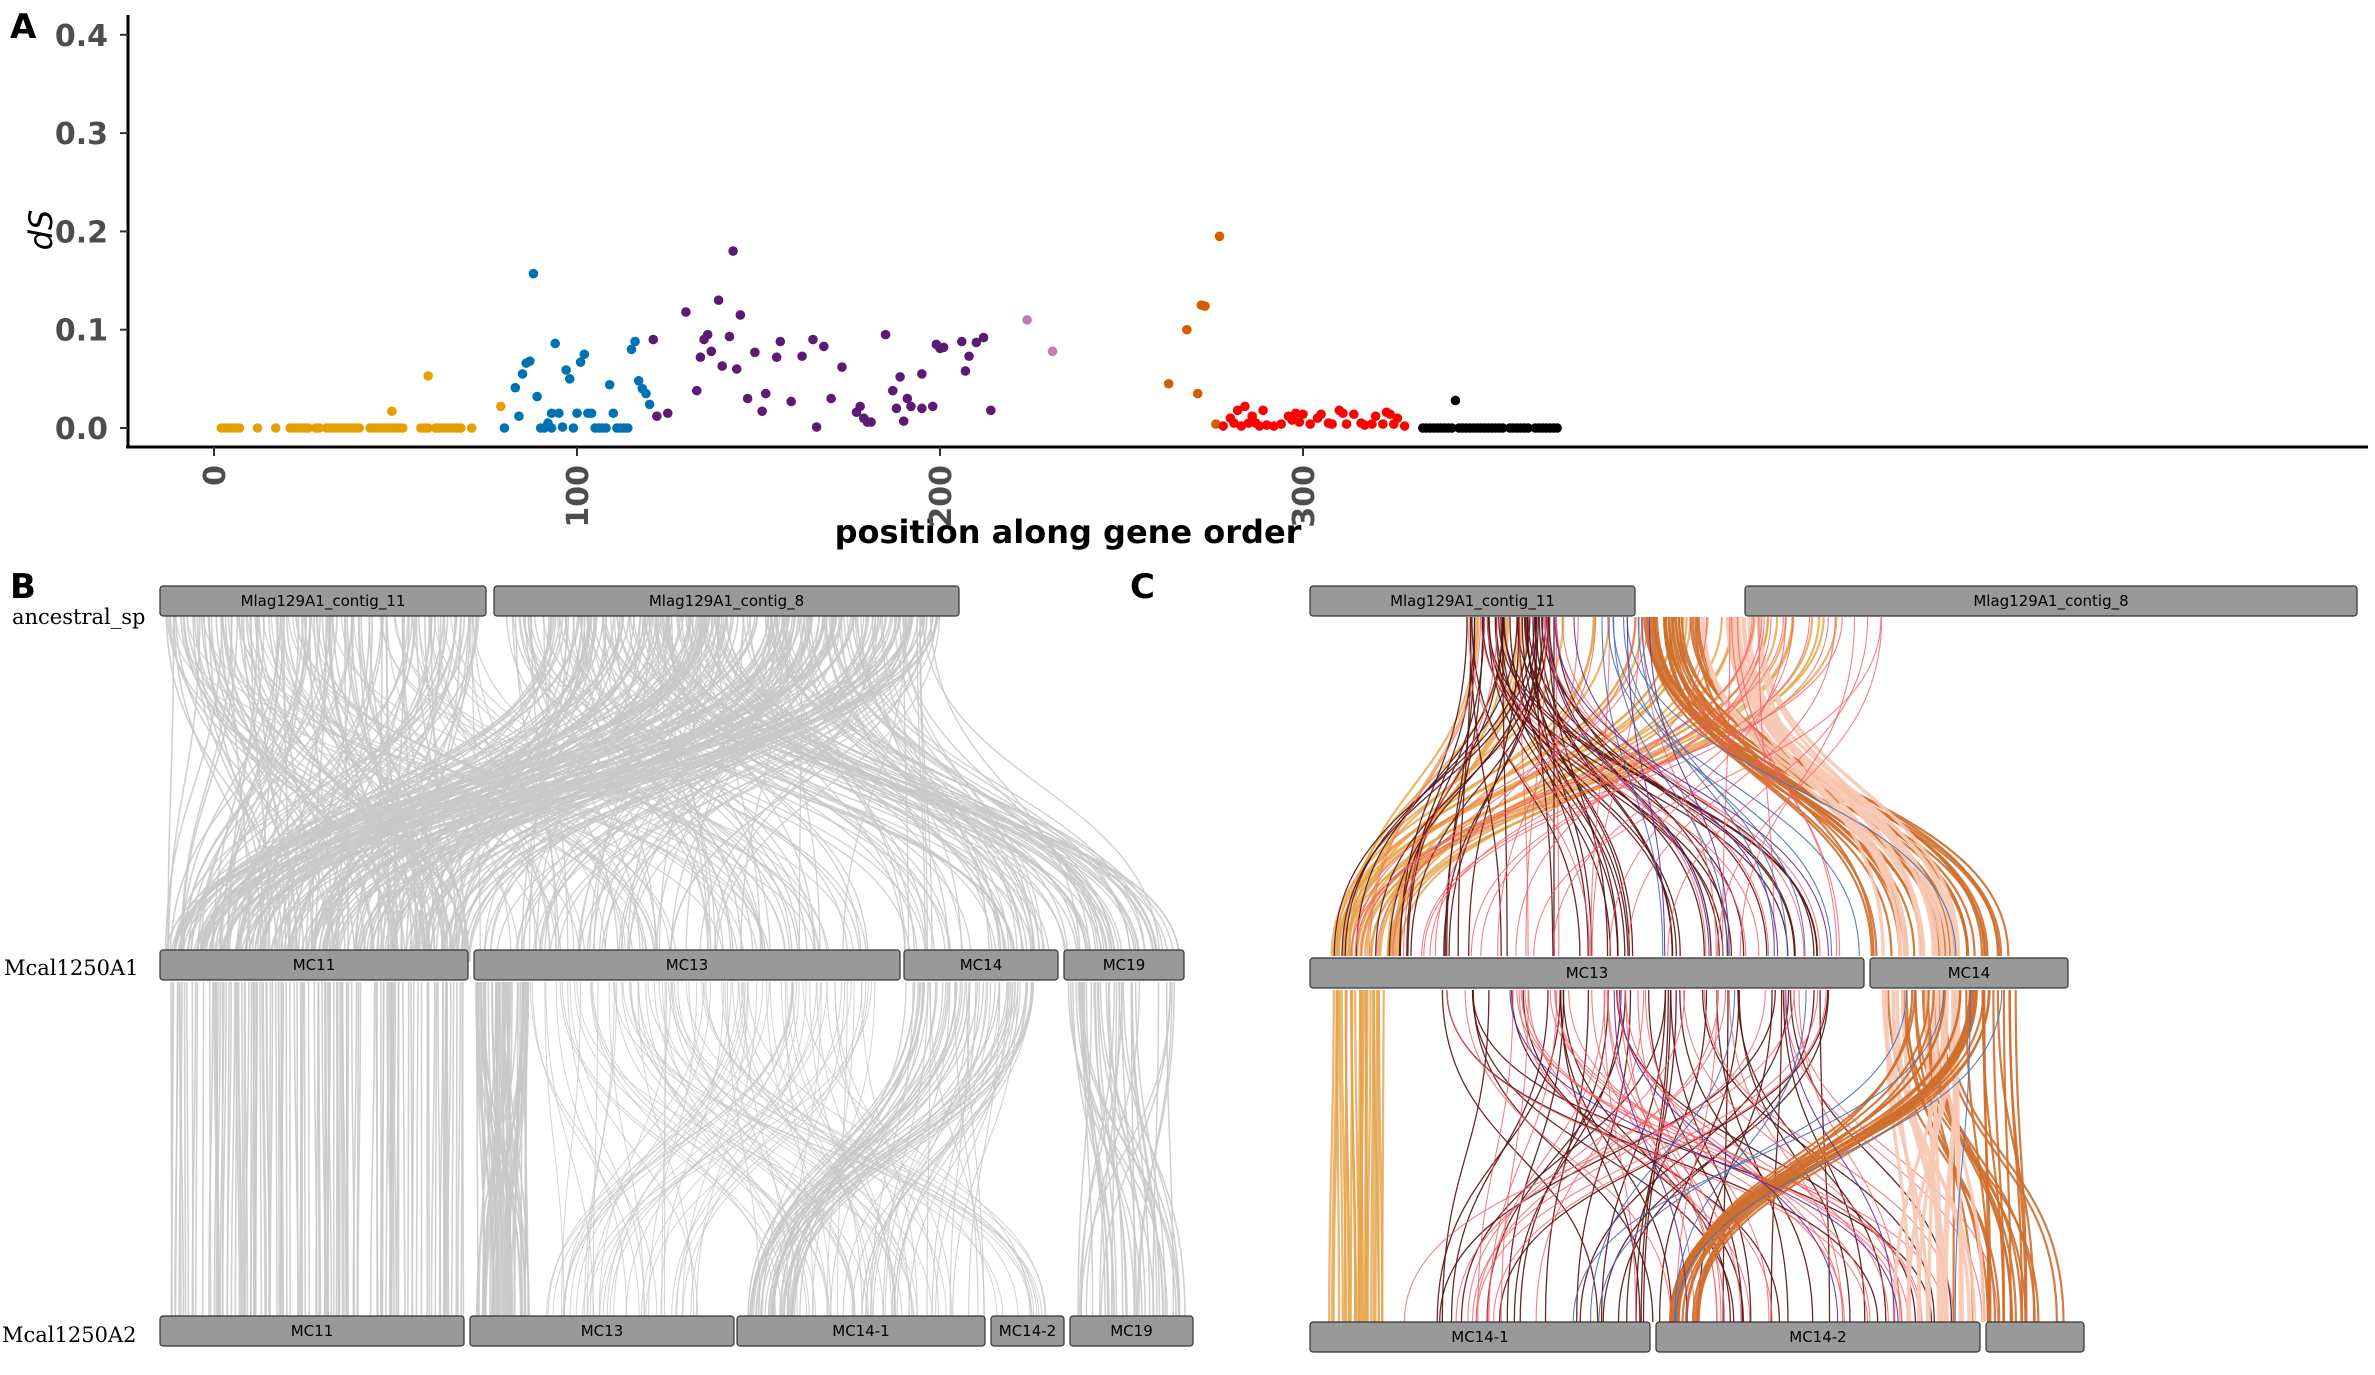 The height and width of the screenshot is (1375, 2375). What do you see at coordinates (760, 487) in the screenshot?
I see `x-ticks: 0 100 200 300` at bounding box center [760, 487].